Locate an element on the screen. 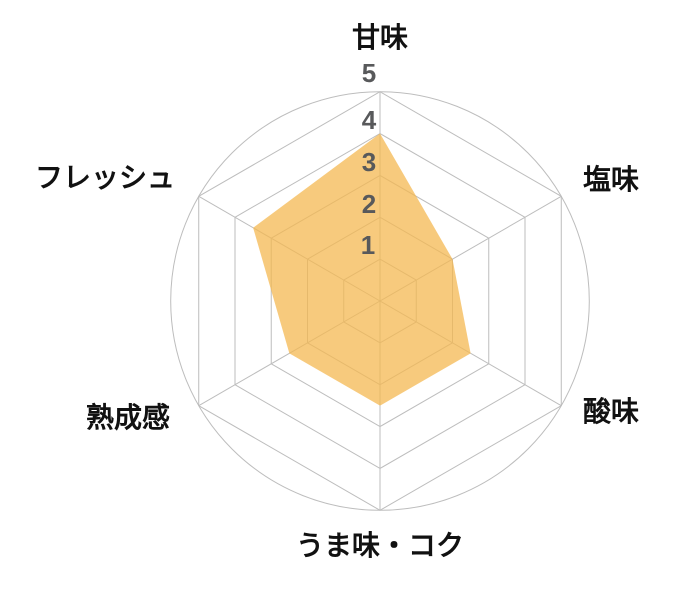  axis-label-maturity: 熟成感 is located at coordinates (127, 417).